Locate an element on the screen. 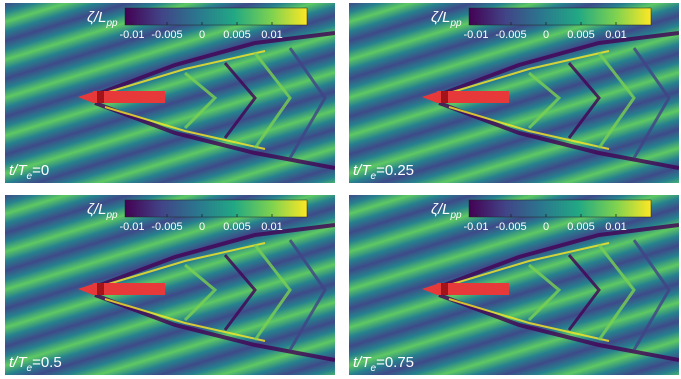  time-label: t/Te=0.5 is located at coordinates (35, 364).